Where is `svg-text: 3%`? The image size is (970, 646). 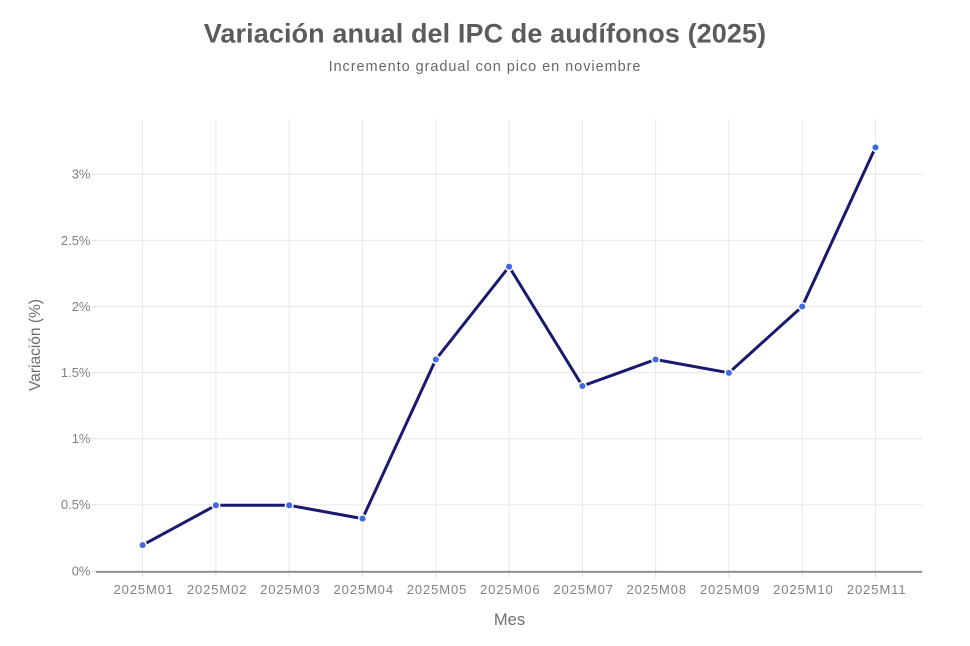
svg-text: 3% is located at coordinates (81, 174).